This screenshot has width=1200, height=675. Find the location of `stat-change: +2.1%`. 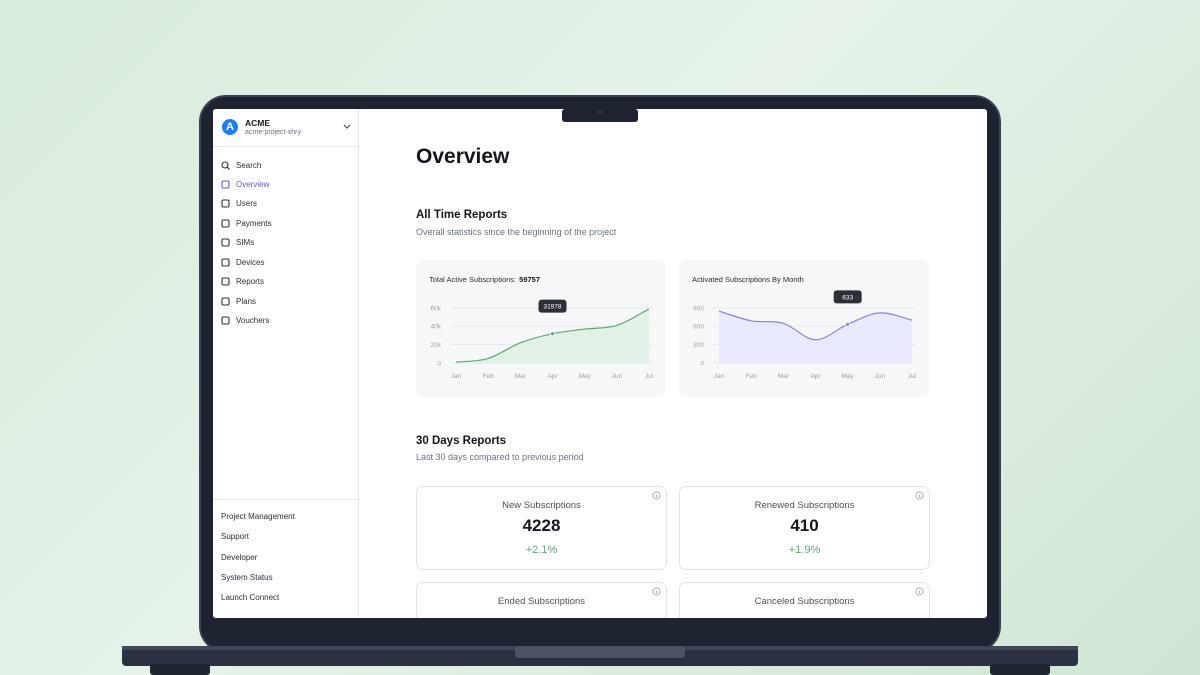

stat-change: +2.1% is located at coordinates (541, 550).